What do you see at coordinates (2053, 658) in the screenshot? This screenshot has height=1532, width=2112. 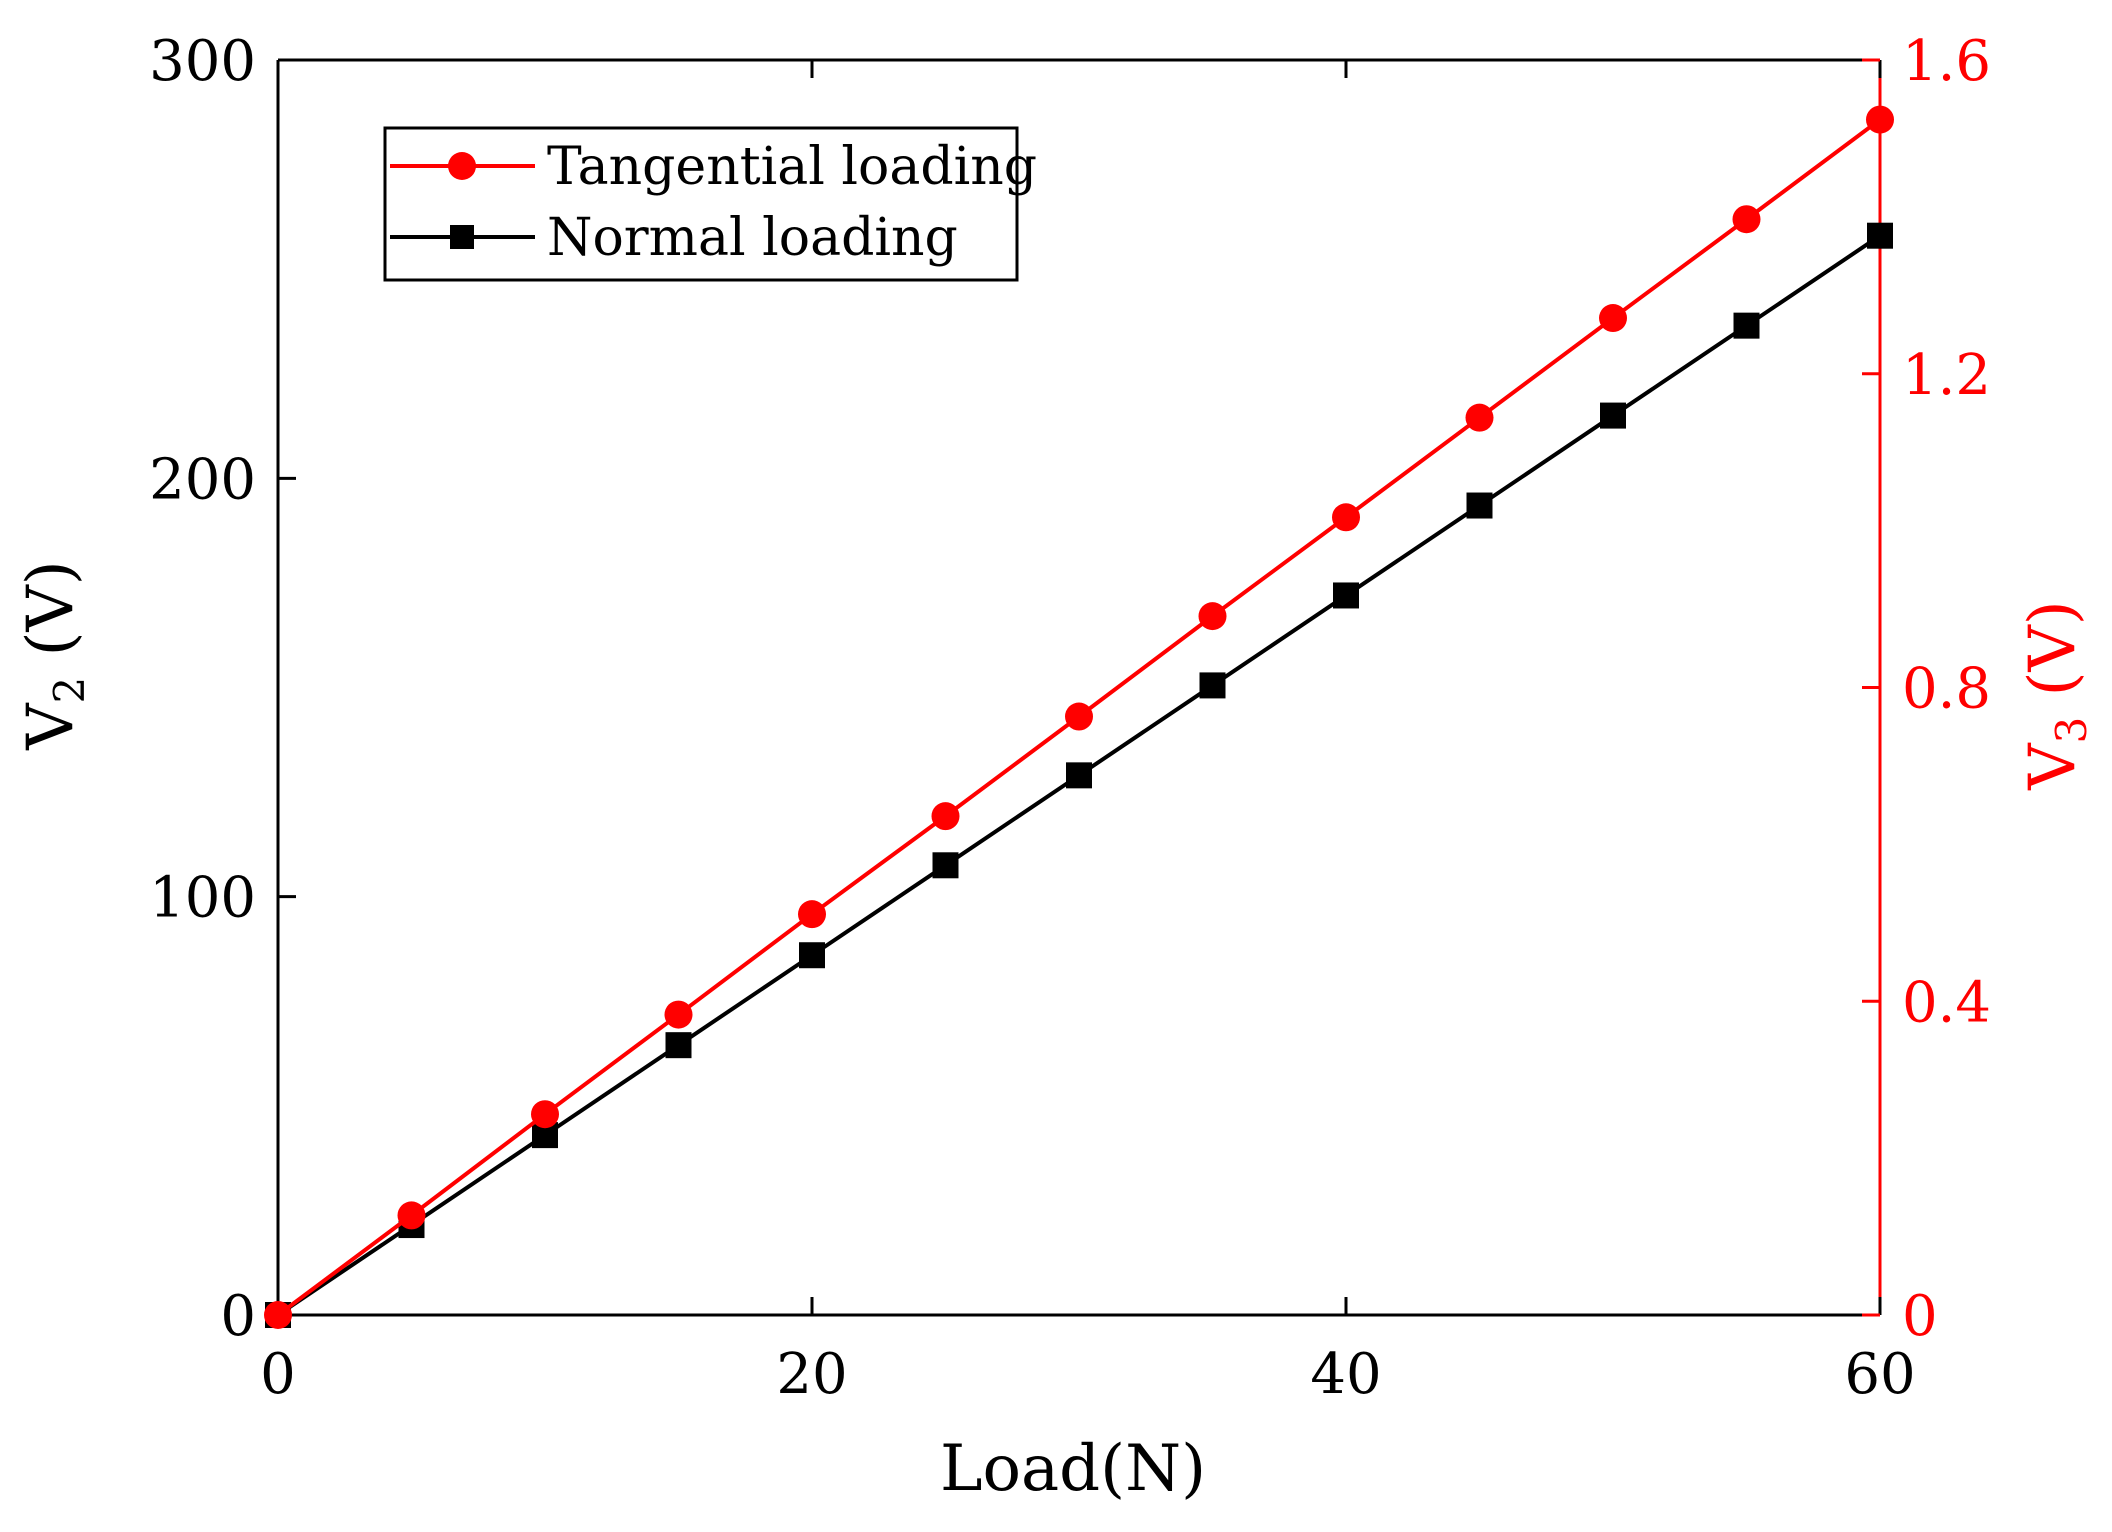 I see `right-y-axis-title-unit: (V)` at bounding box center [2053, 658].